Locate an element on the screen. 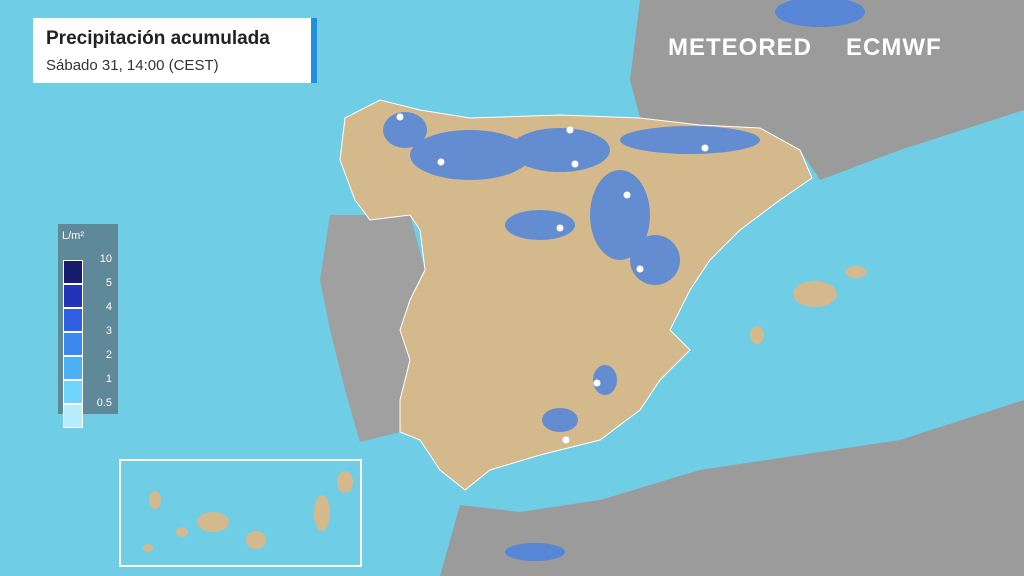 The height and width of the screenshot is (576, 1024). ibiza is located at coordinates (757, 335).